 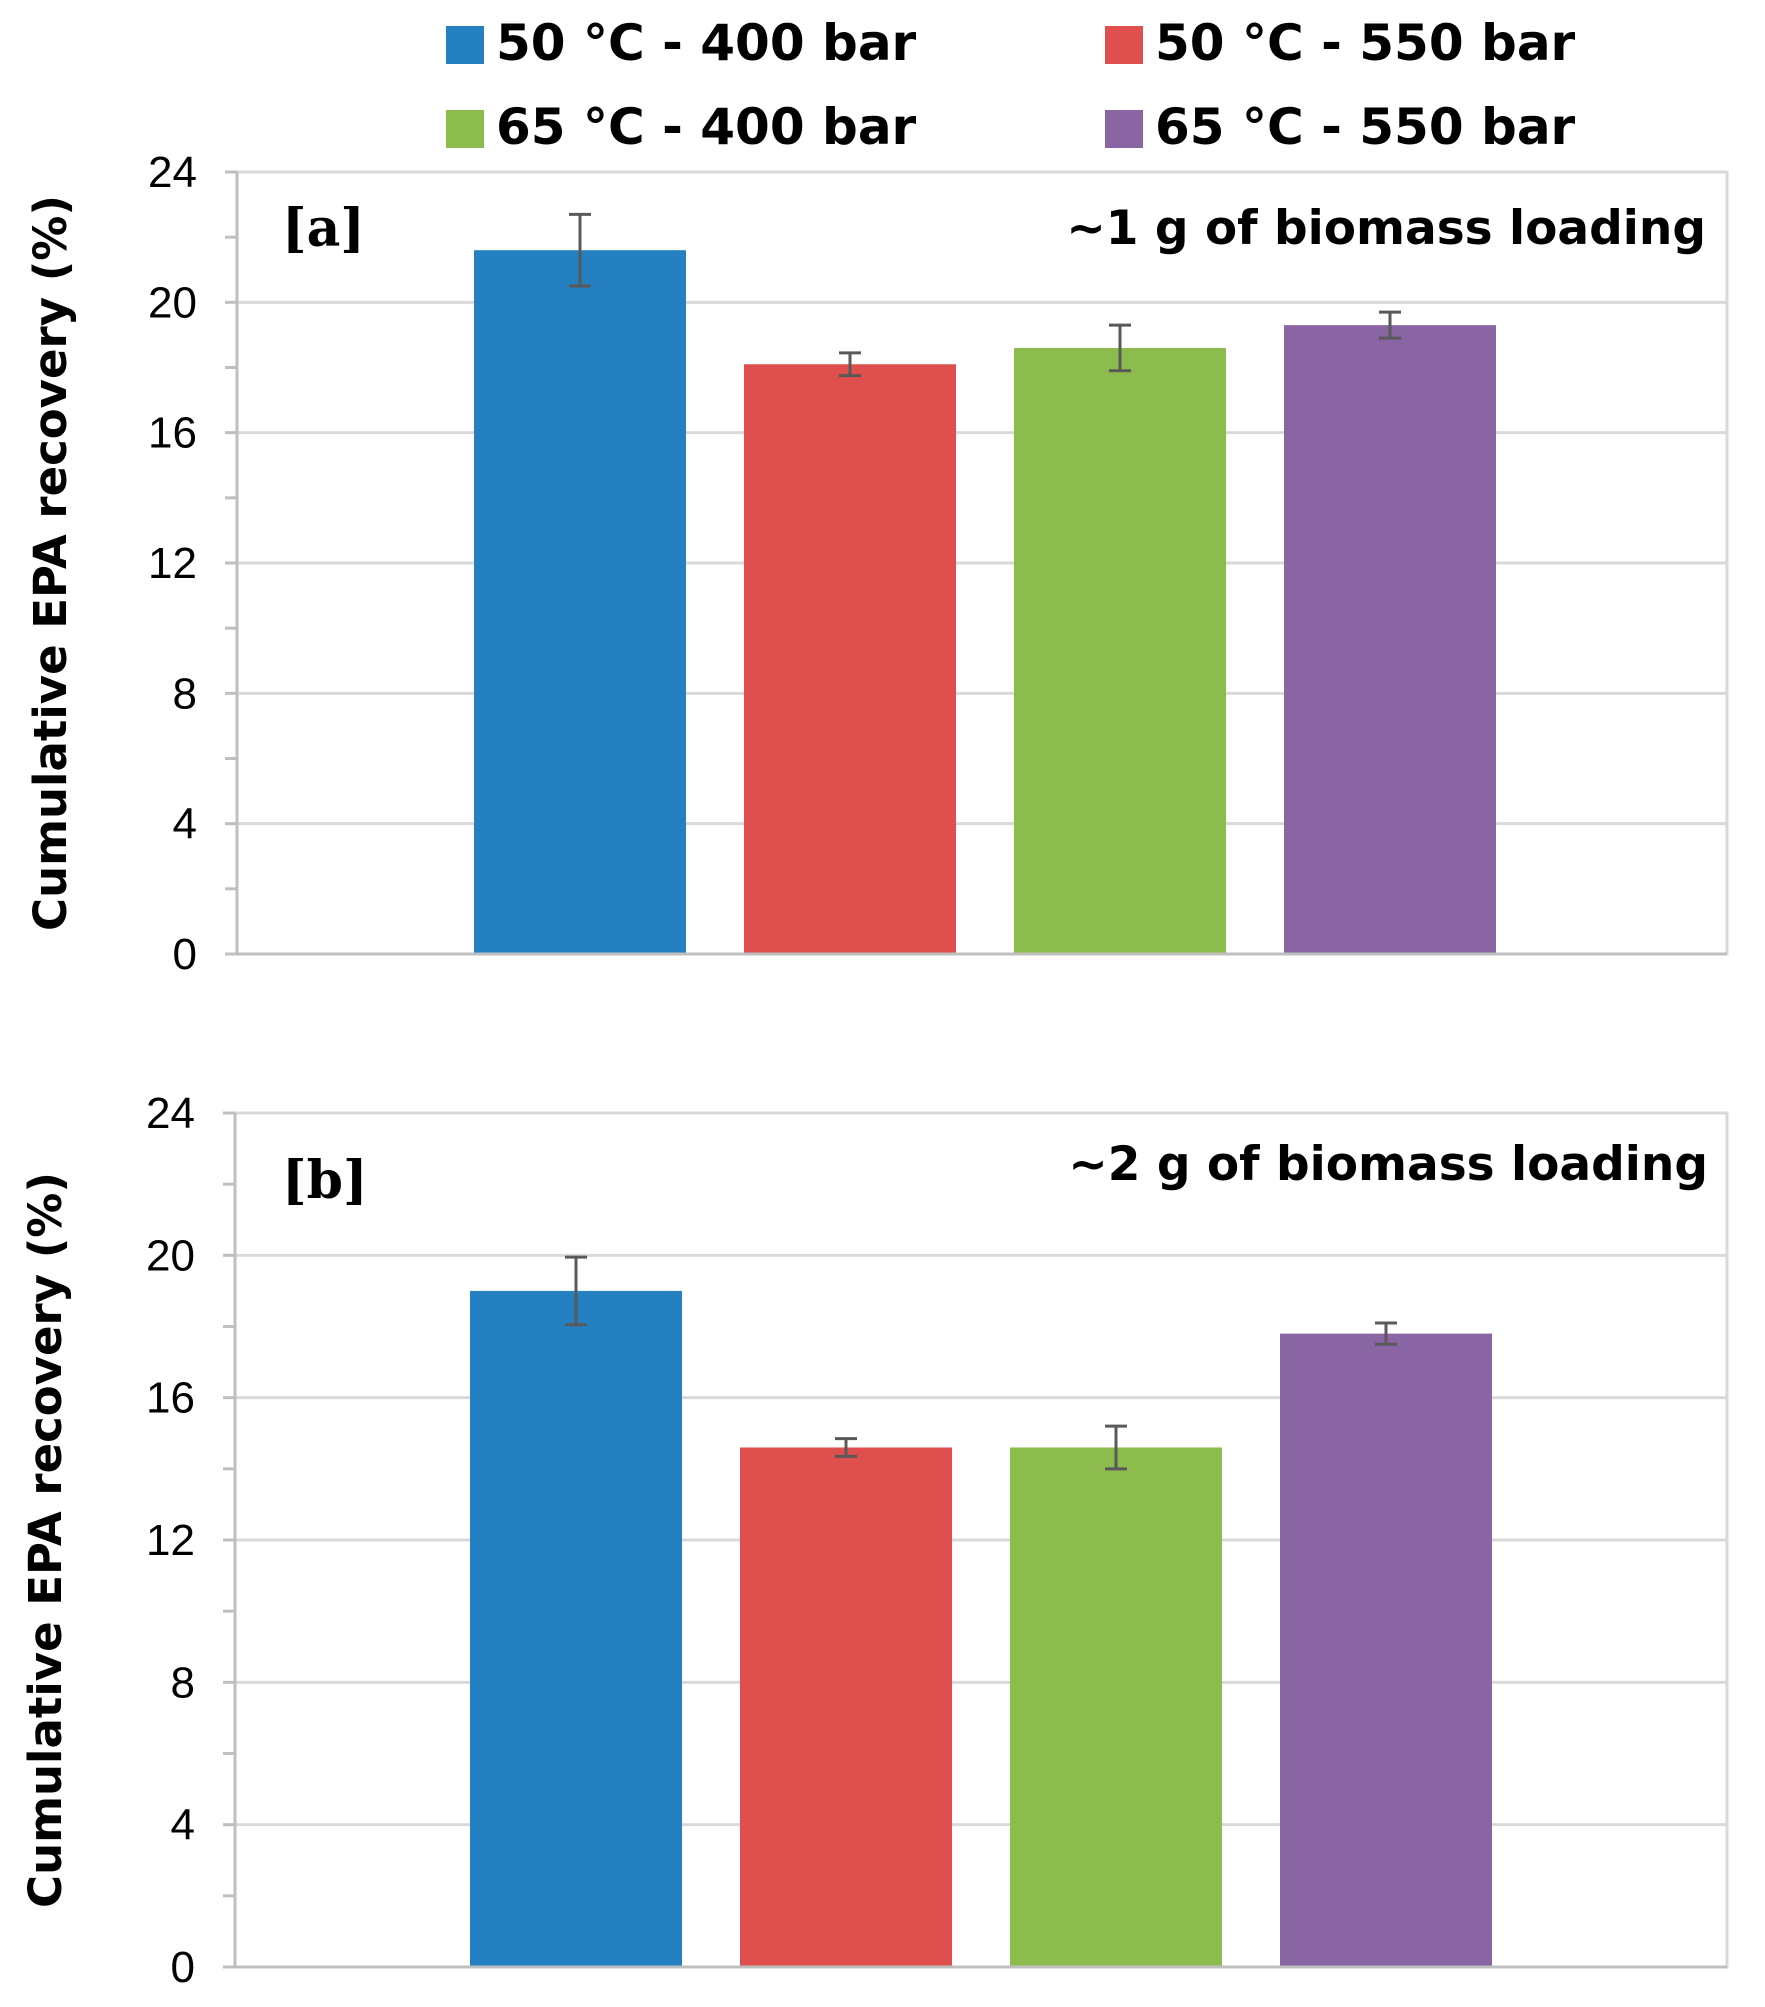 I want to click on legend-entry-0: 50 °C - 400 bar, so click(x=681, y=43).